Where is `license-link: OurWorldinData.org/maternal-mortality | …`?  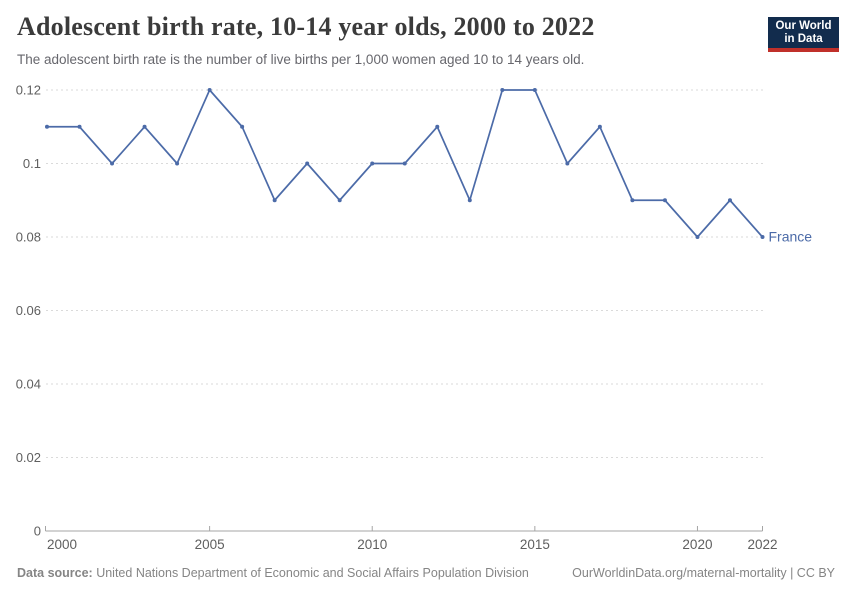 license-link: OurWorldinData.org/maternal-mortality | … is located at coordinates (703, 573).